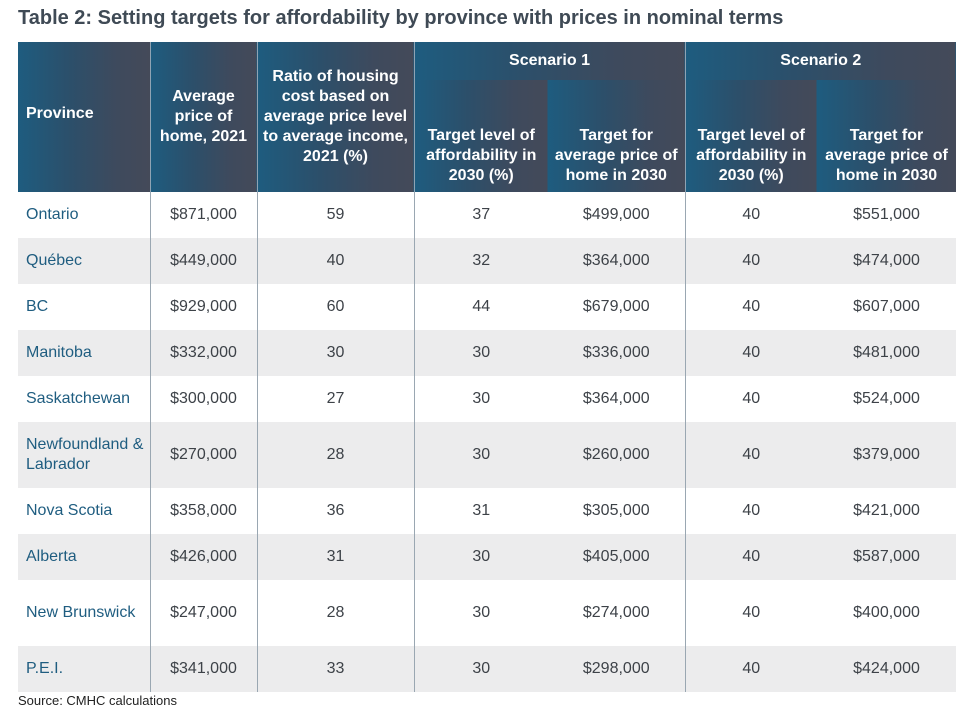 The width and height of the screenshot is (980, 713). Describe the element at coordinates (886, 136) in the screenshot. I see `header-s2-target-price: Target for average price of home in 2030` at that location.